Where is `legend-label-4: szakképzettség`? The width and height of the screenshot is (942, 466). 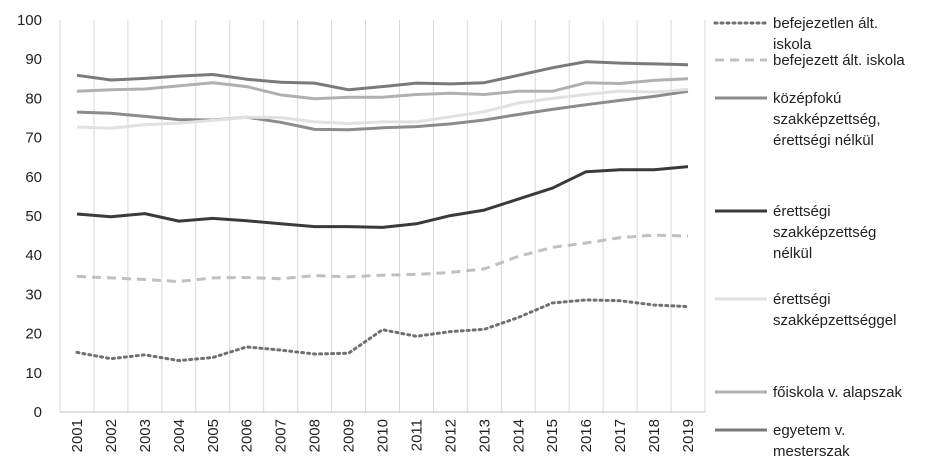 legend-label-4: szakképzettség is located at coordinates (824, 232).